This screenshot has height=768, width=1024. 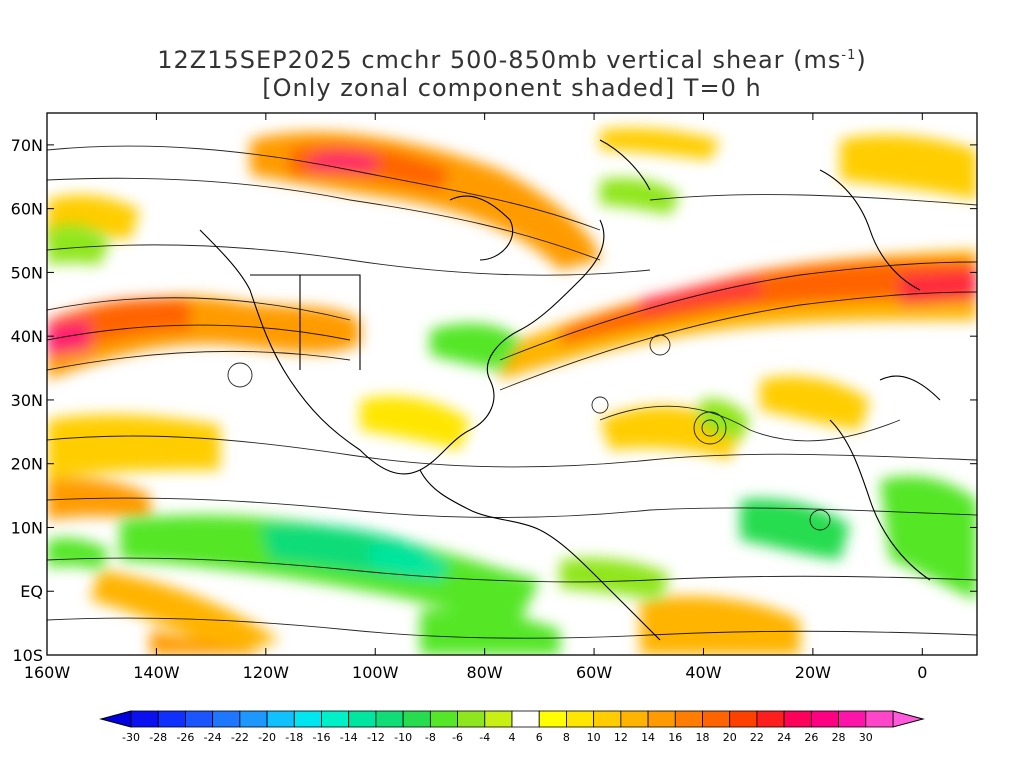 I want to click on colorbar-label: -22, so click(x=240, y=737).